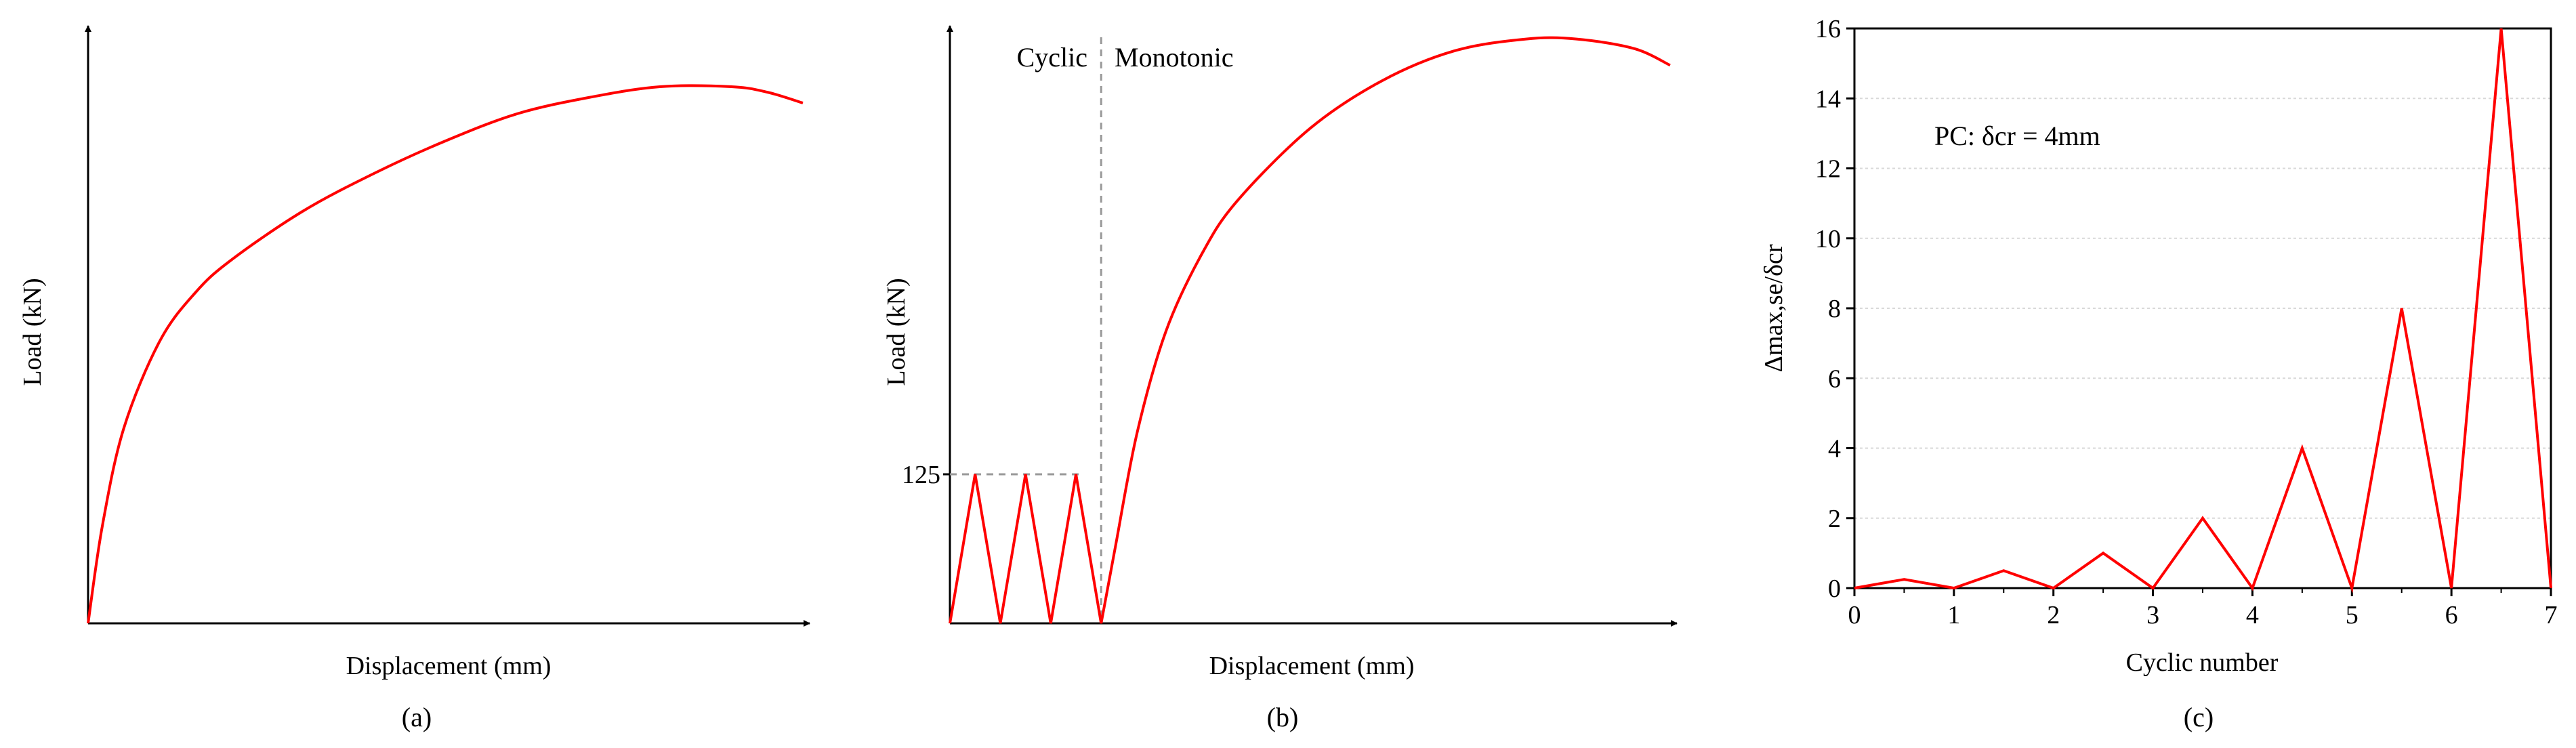 Image resolution: width=2576 pixels, height=748 pixels. What do you see at coordinates (1828, 169) in the screenshot?
I see `panel-c-y-tick-label: 12` at bounding box center [1828, 169].